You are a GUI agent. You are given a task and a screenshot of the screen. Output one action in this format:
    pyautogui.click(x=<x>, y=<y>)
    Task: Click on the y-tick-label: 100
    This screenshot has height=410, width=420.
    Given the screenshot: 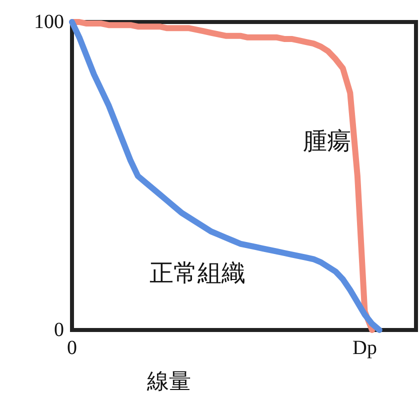 What is the action you would take?
    pyautogui.click(x=49, y=22)
    